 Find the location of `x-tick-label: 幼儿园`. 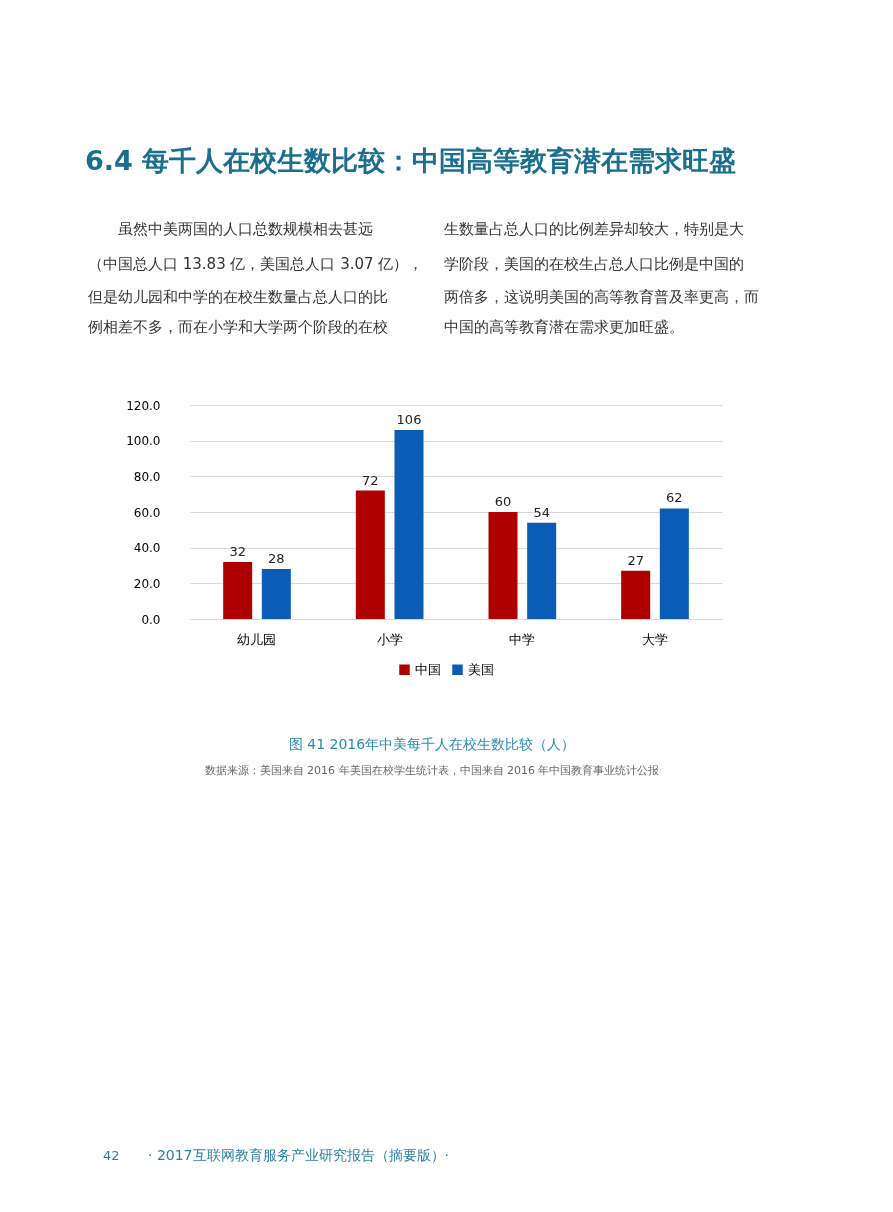

x-tick-label: 幼儿园 is located at coordinates (257, 639).